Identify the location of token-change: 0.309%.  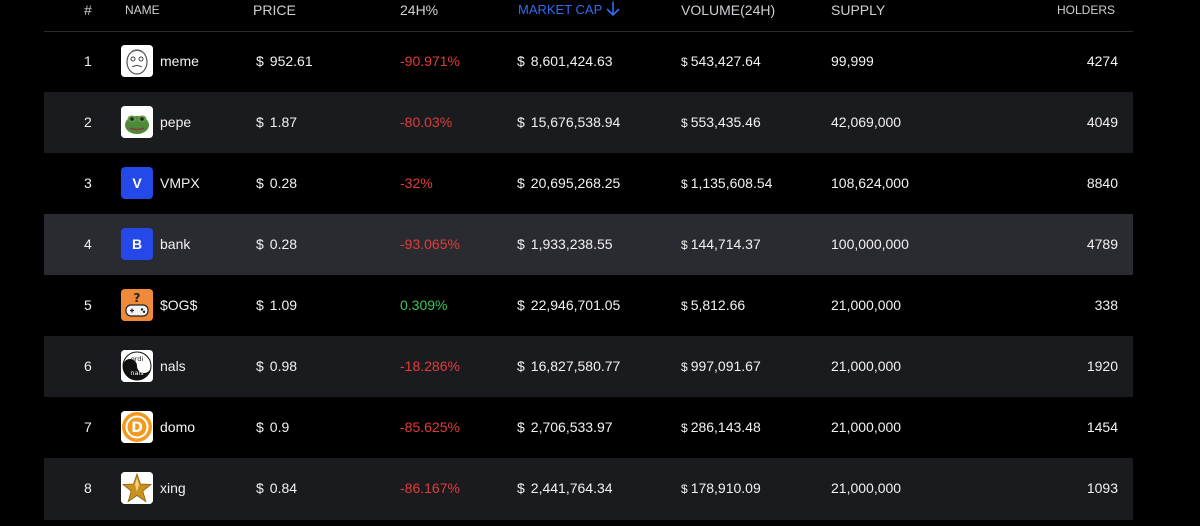
(424, 305).